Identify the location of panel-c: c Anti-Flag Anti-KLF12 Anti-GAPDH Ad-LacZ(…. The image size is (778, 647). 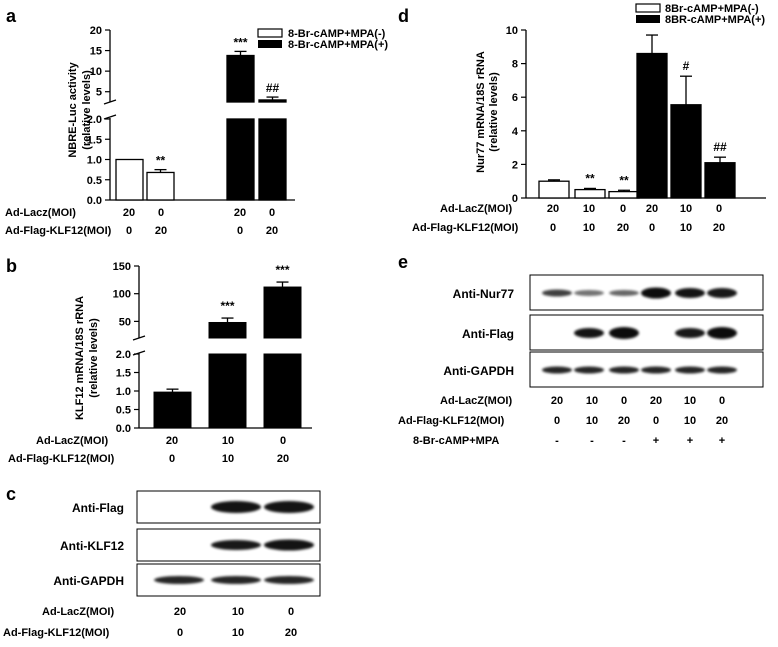
(162, 561).